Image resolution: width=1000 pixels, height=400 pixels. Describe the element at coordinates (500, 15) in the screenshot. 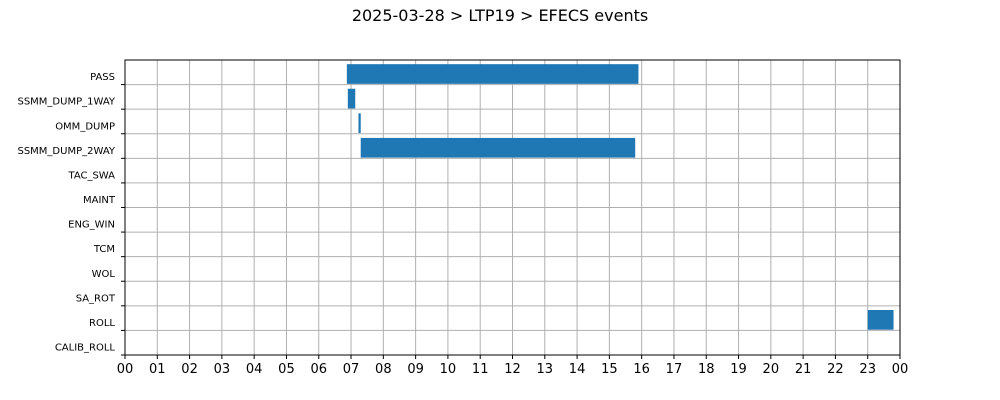

I see `chart-title: 2025-03-28 > LTP19 > EFECS events` at that location.